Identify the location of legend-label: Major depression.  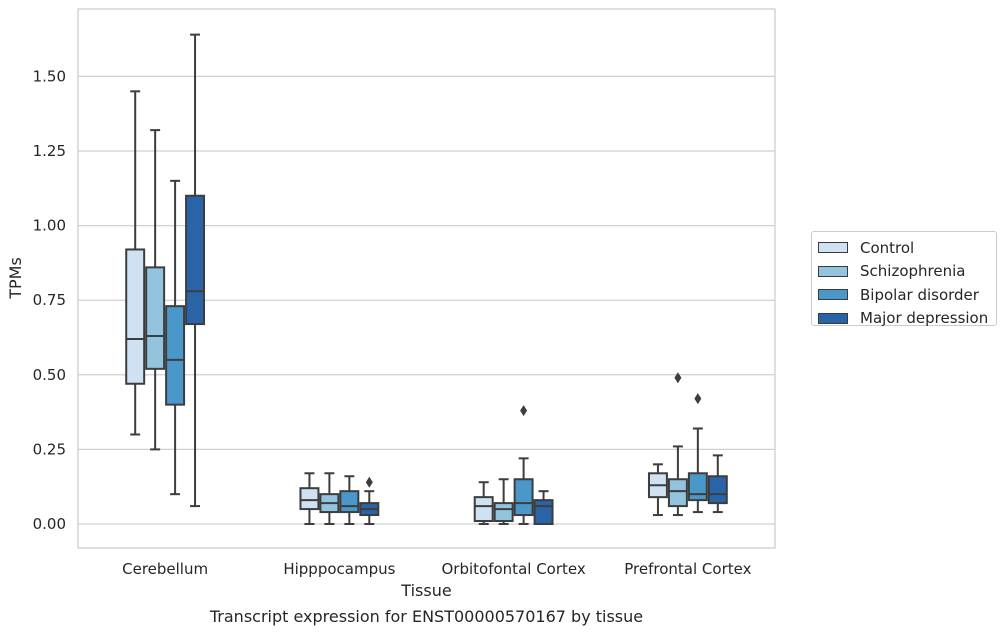
(924, 318).